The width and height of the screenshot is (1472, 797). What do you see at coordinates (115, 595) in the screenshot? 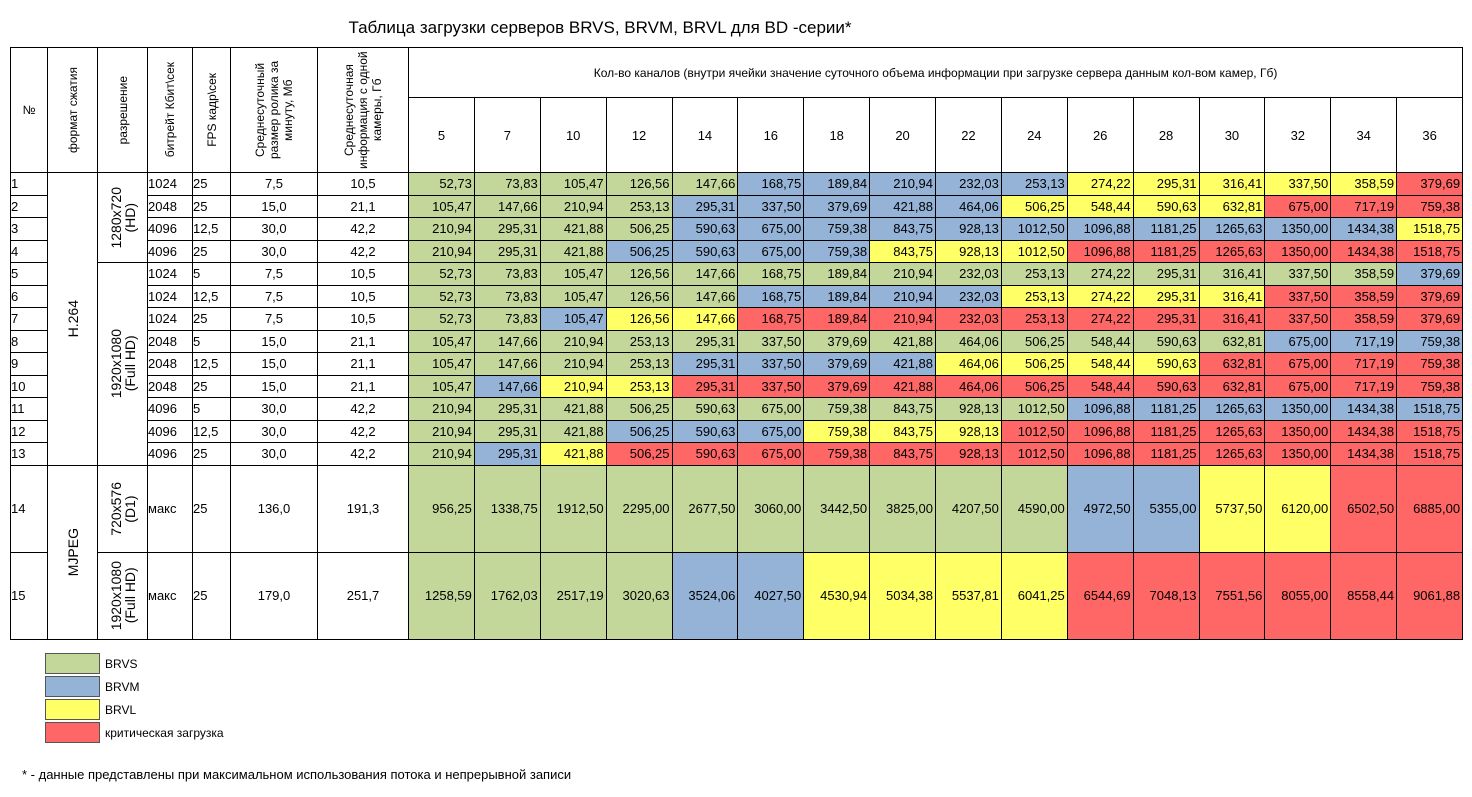
I see `resolution-line: 1920x1080` at bounding box center [115, 595].